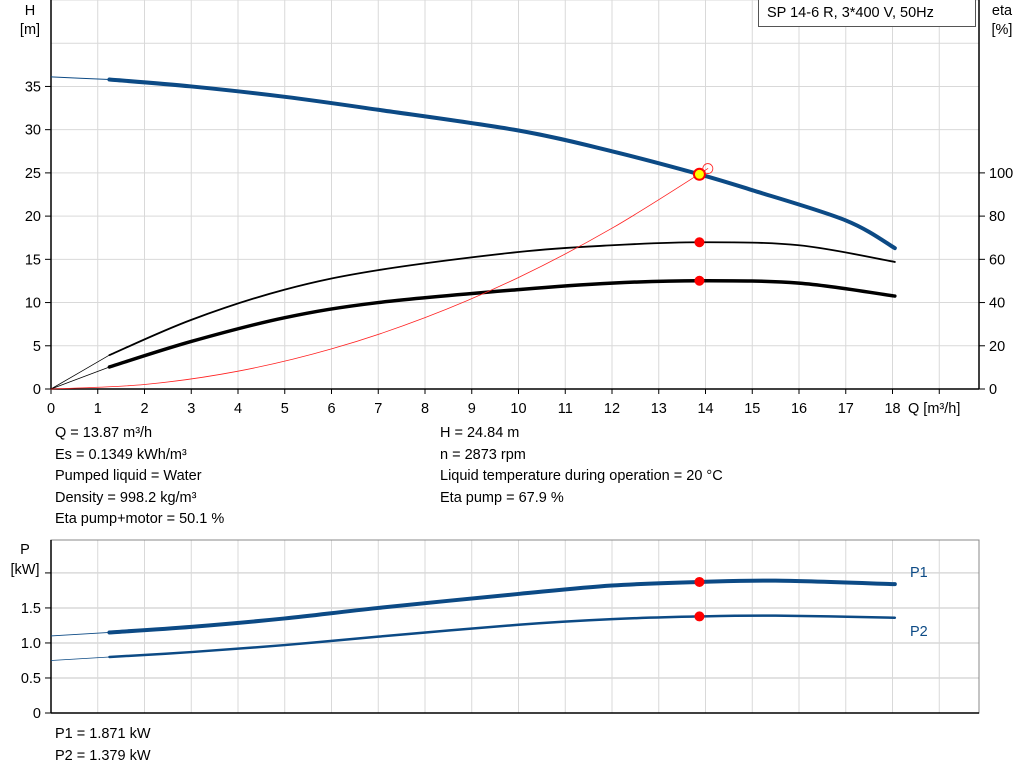 The width and height of the screenshot is (1024, 781). Describe the element at coordinates (140, 519) in the screenshot. I see `info-eta-pump-motor: Eta pump+motor = 50.1 %` at that location.